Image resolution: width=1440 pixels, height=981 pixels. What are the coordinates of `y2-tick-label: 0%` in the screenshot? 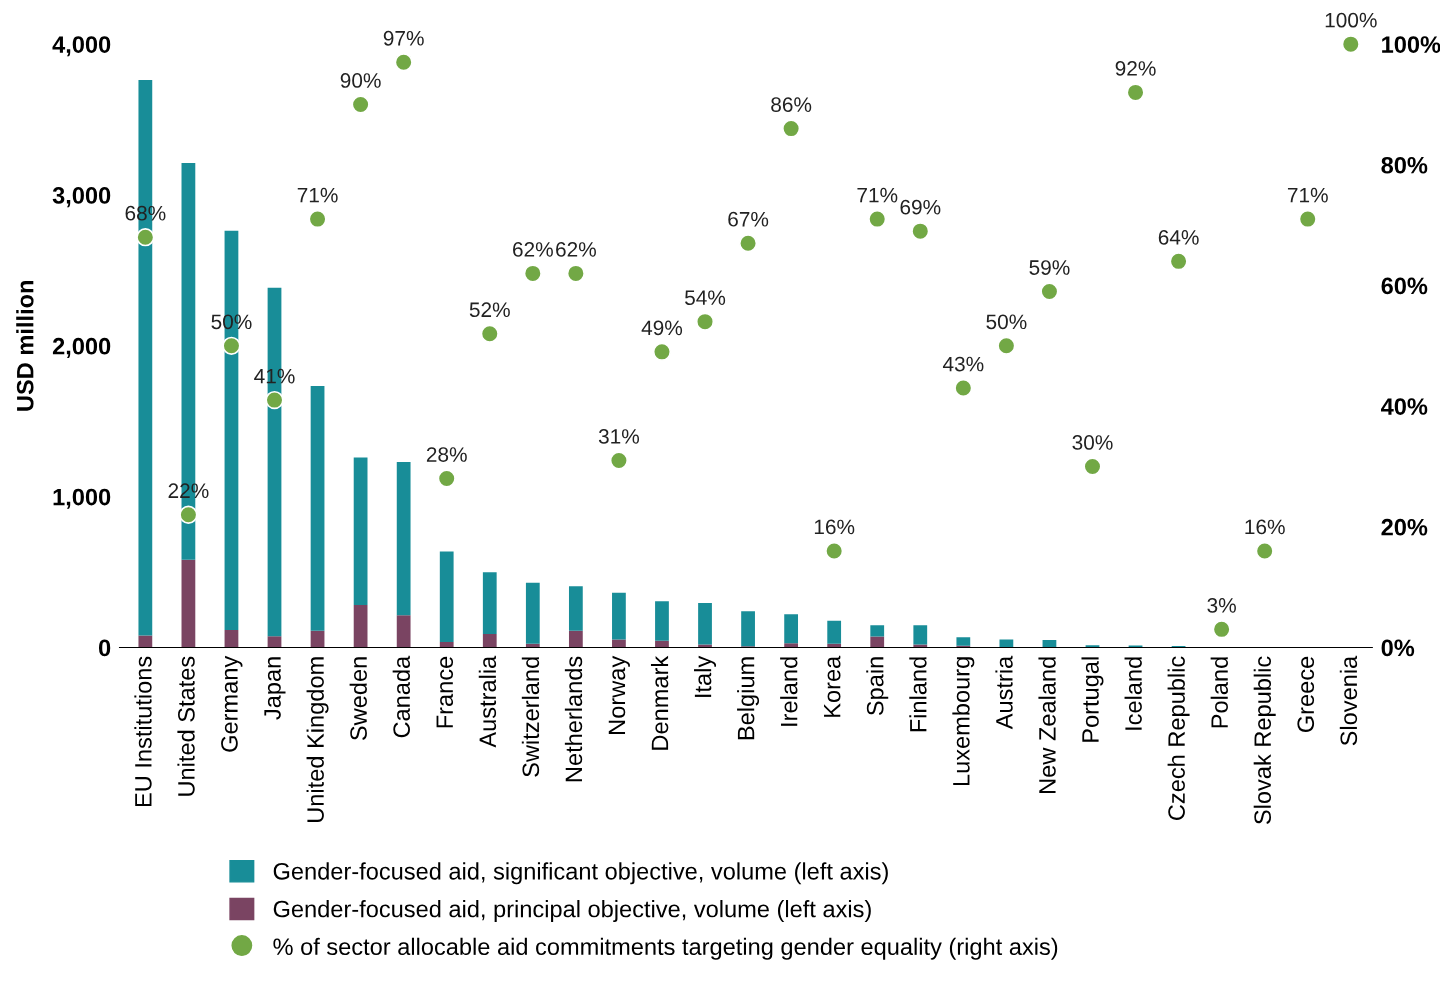 It's located at (1398, 648).